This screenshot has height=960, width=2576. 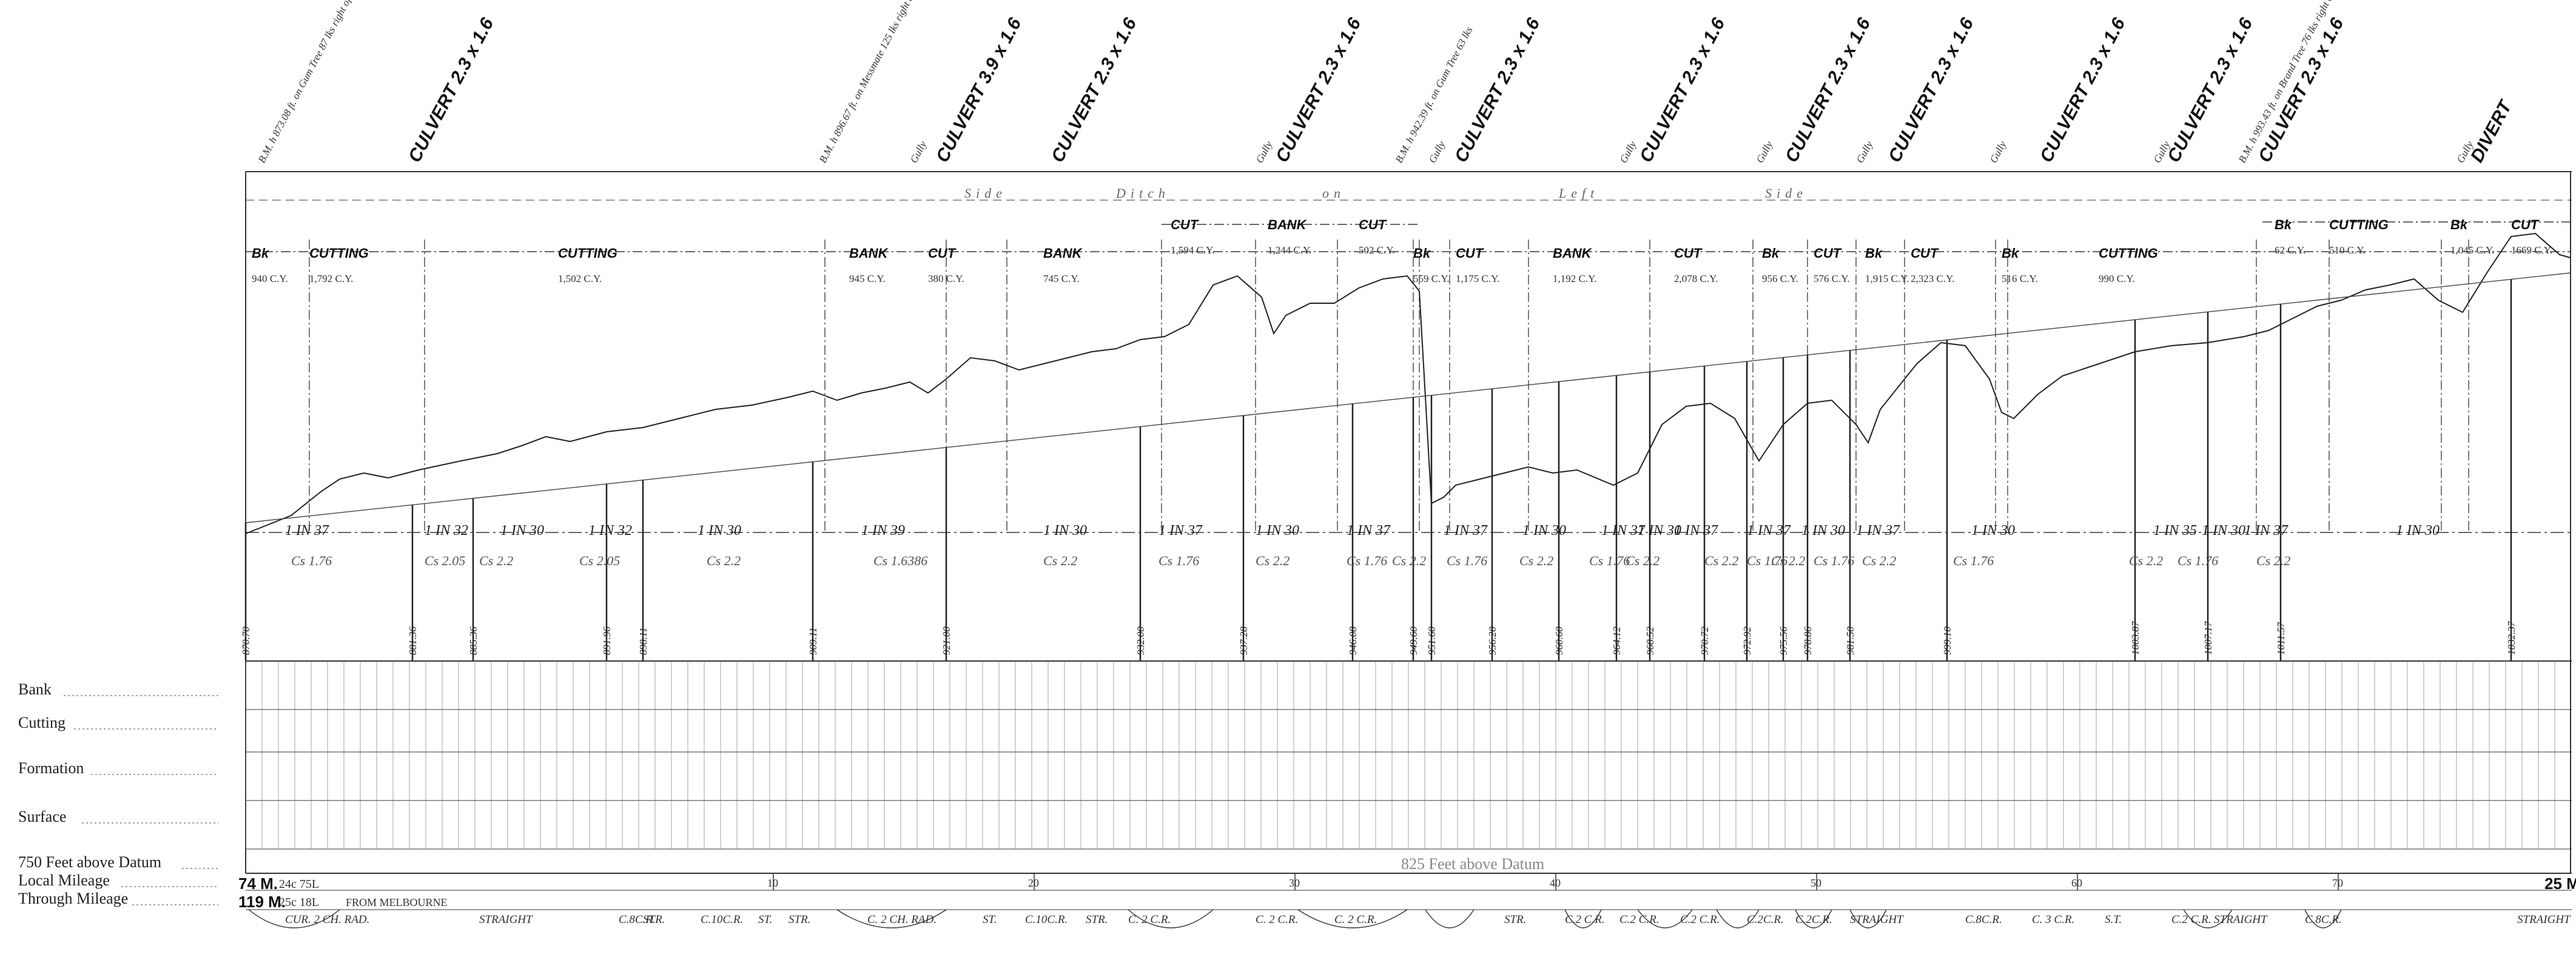 I want to click on local-mileage-row-label: Local Mileage, so click(x=64, y=880).